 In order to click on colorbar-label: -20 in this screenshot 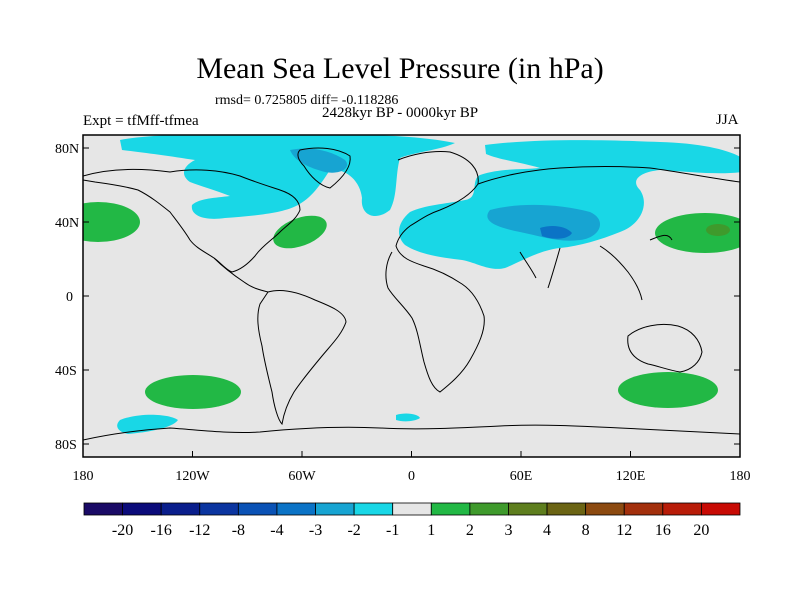, I will do `click(122, 530)`.